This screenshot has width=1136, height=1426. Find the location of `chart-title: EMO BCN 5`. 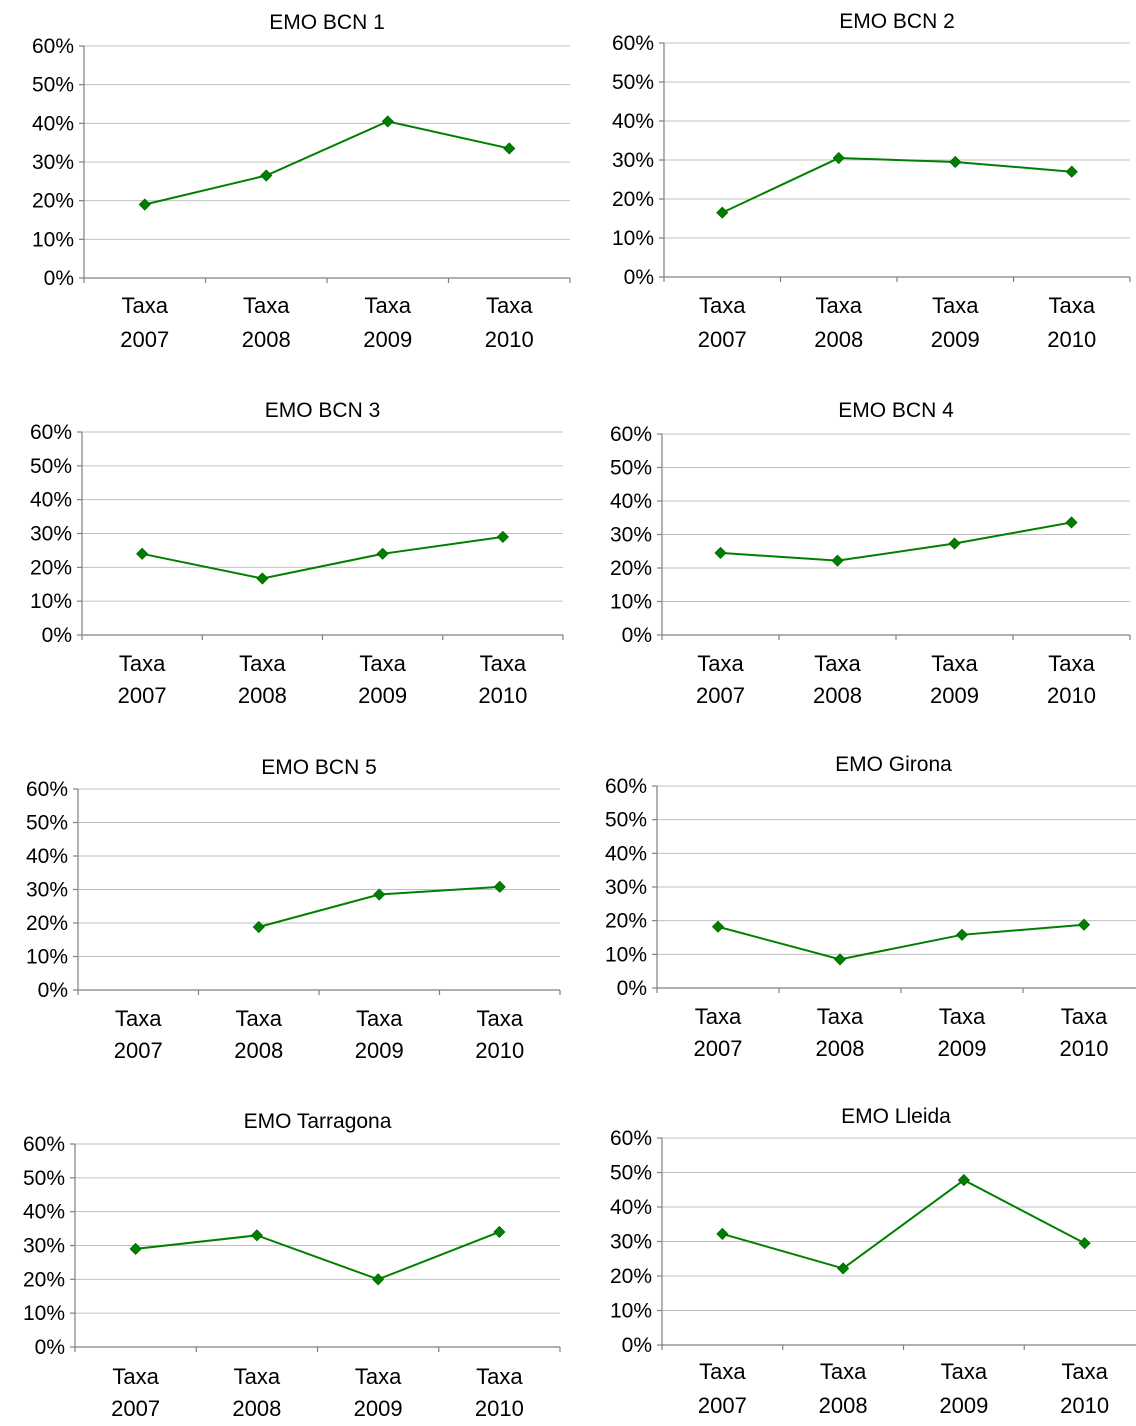

chart-title: EMO BCN 5 is located at coordinates (319, 767).